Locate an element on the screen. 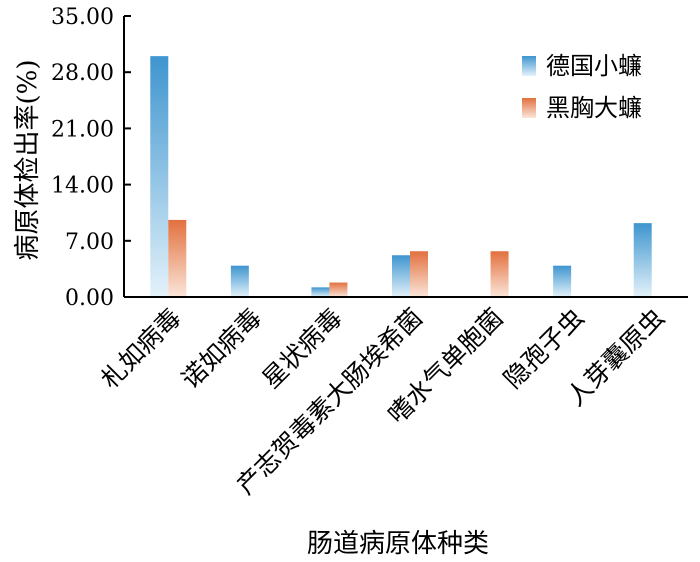  y-tick-label: 14.00 is located at coordinates (82, 186).